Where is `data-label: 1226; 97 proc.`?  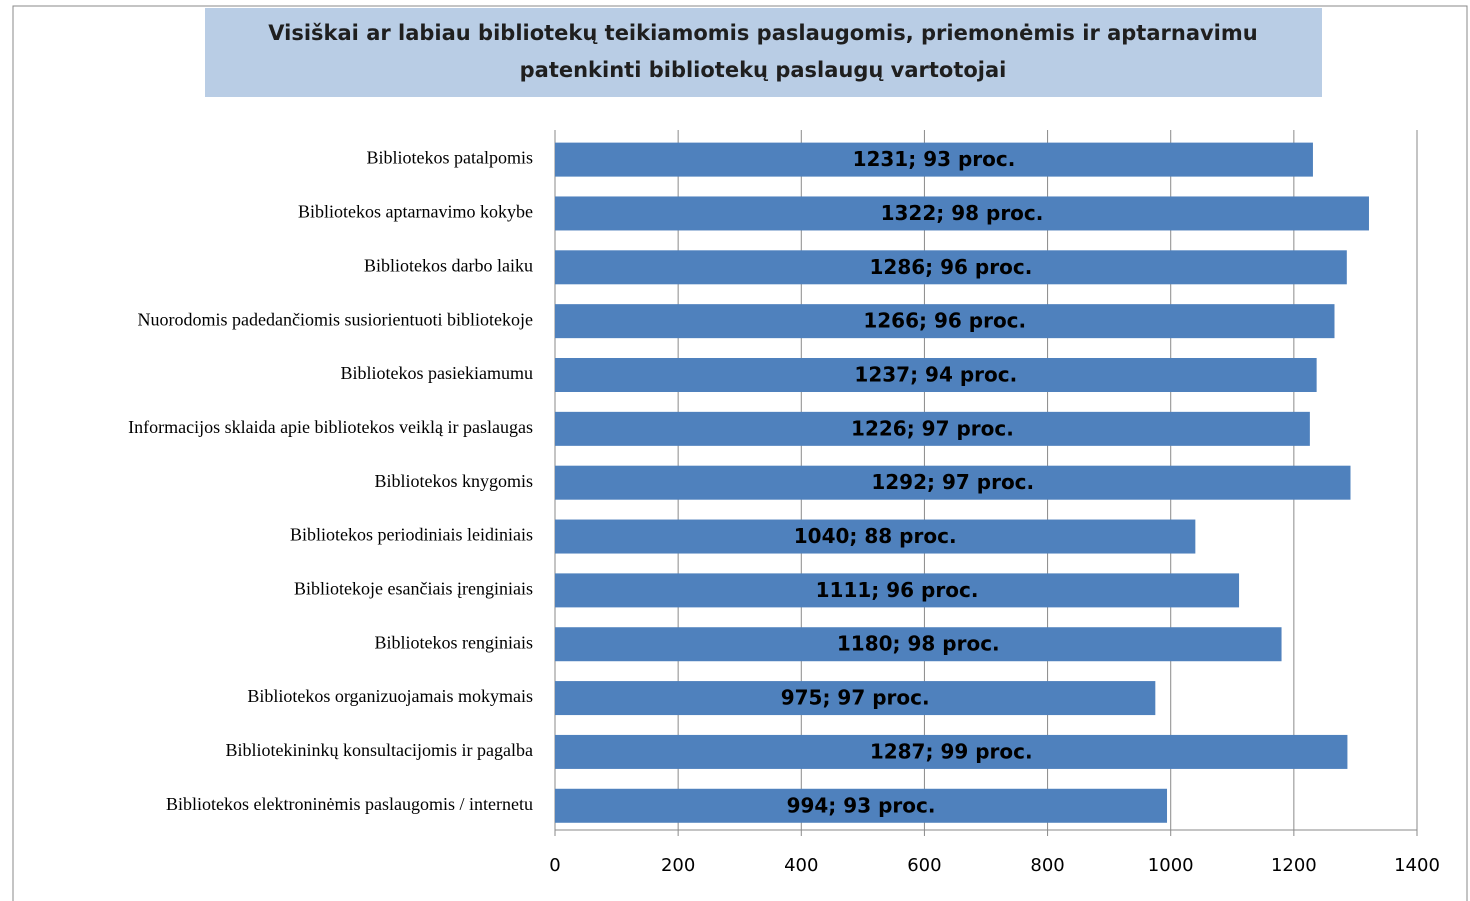
data-label: 1226; 97 proc. is located at coordinates (932, 428).